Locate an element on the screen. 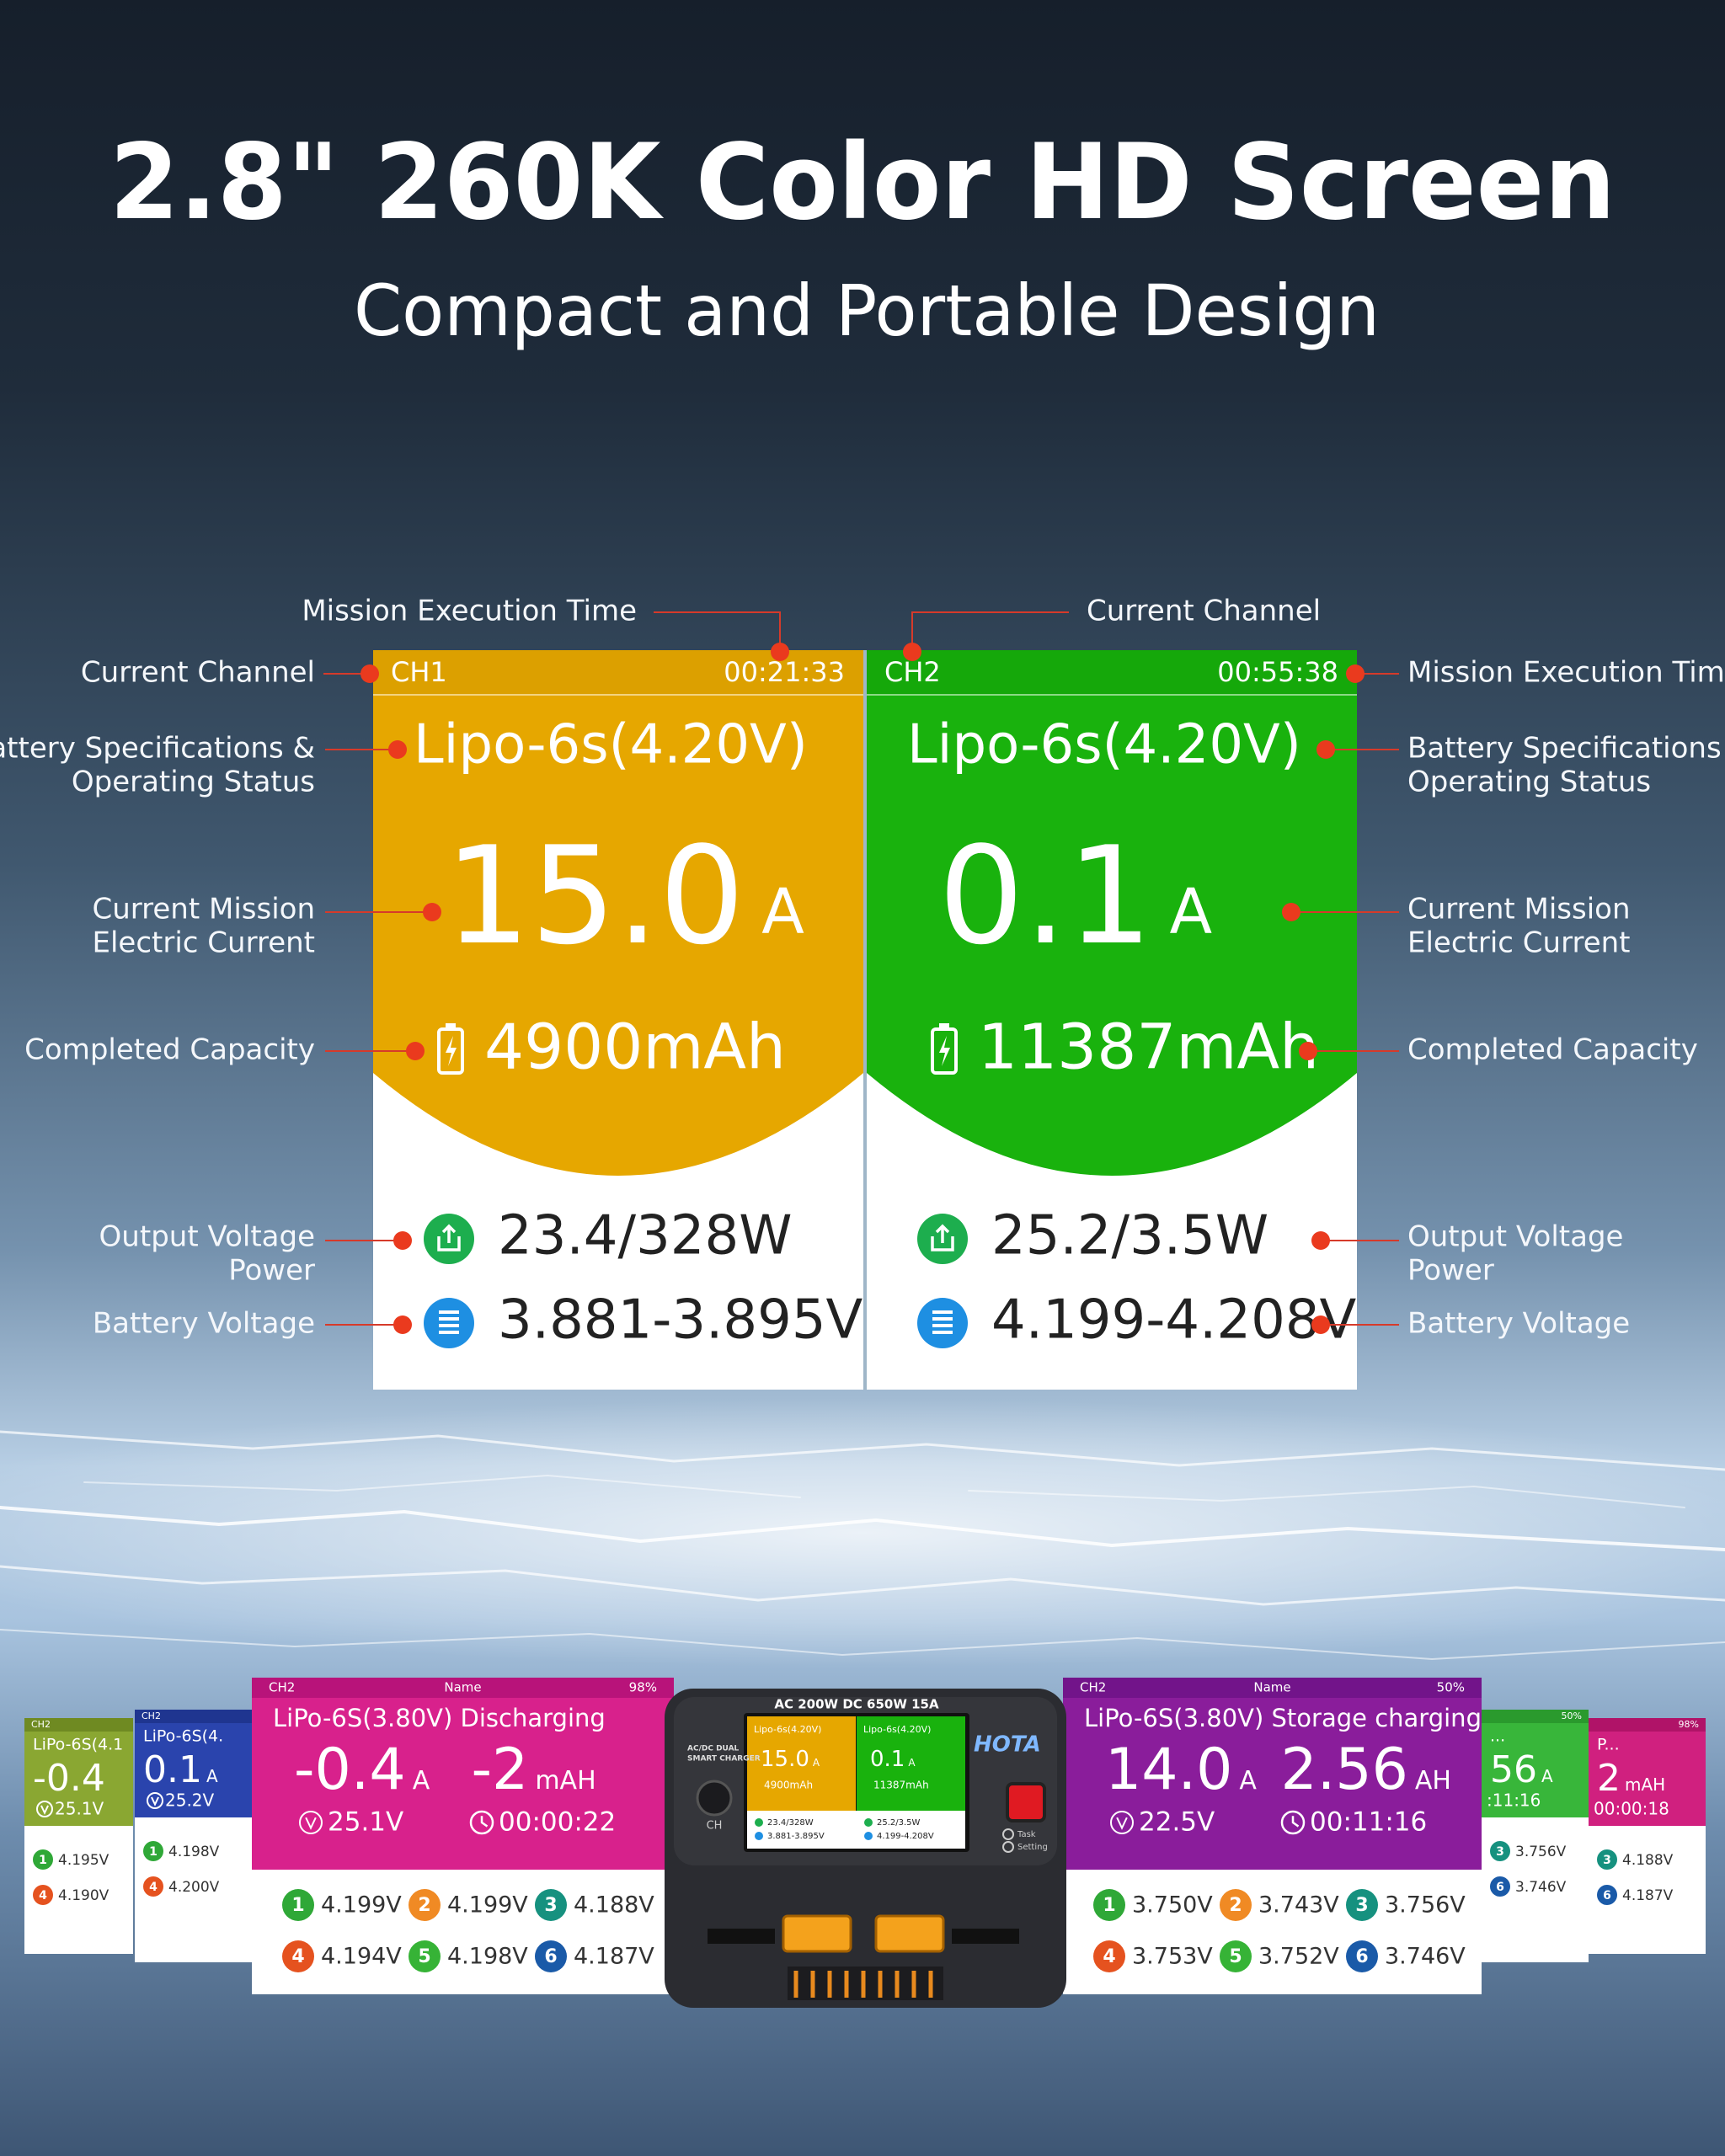 This screenshot has width=1725, height=2156. mini-output: 25.2/3.5W is located at coordinates (899, 1823).